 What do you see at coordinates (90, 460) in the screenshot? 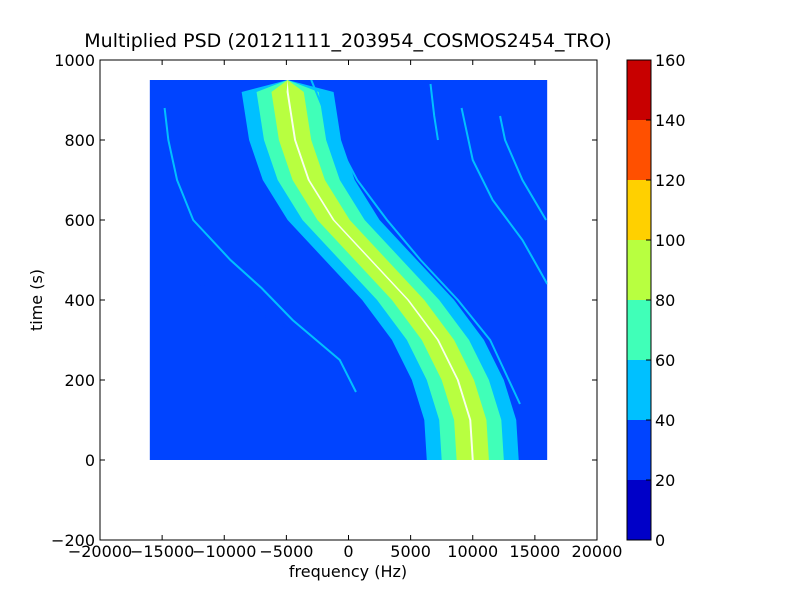
I see `y-tick-label: 0` at bounding box center [90, 460].